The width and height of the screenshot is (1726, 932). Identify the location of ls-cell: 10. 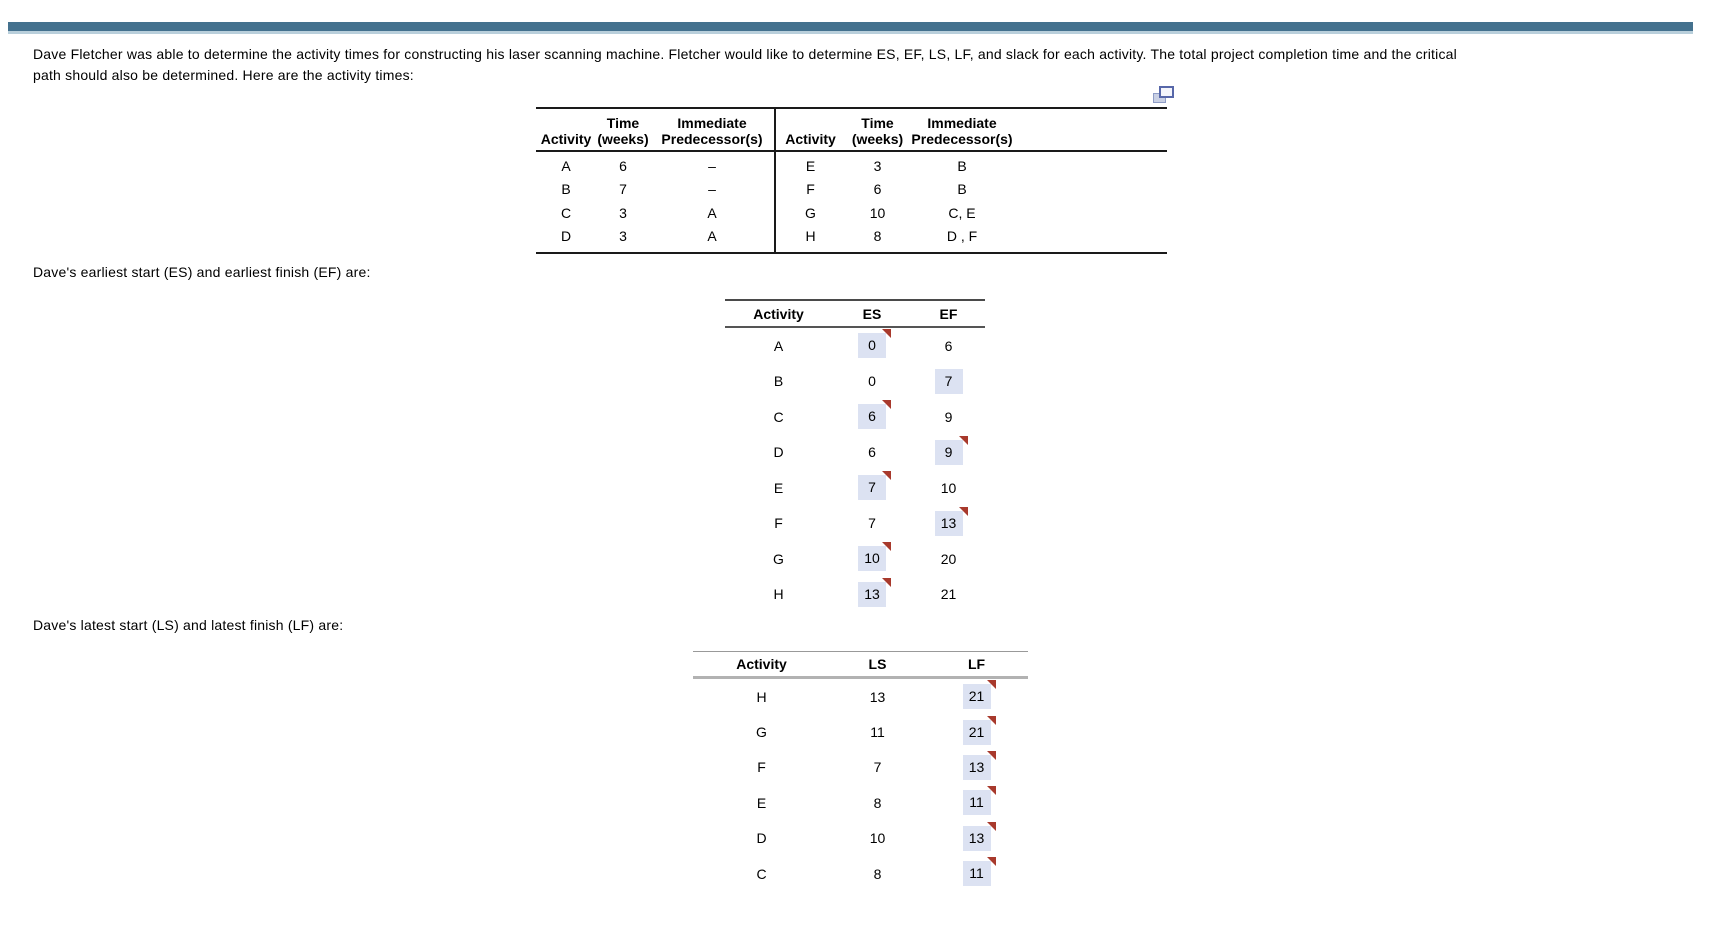
(877, 838).